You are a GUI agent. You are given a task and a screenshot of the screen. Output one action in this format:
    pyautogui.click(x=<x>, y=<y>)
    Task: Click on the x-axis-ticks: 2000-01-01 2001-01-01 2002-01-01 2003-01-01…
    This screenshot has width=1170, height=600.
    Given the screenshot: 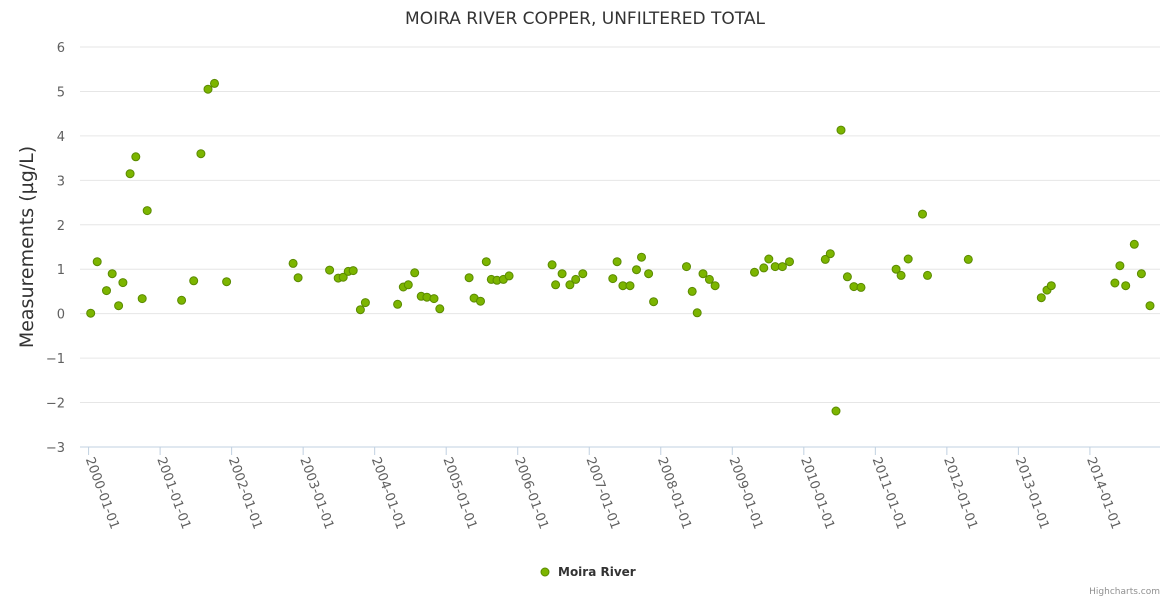 What is the action you would take?
    pyautogui.click(x=602, y=489)
    